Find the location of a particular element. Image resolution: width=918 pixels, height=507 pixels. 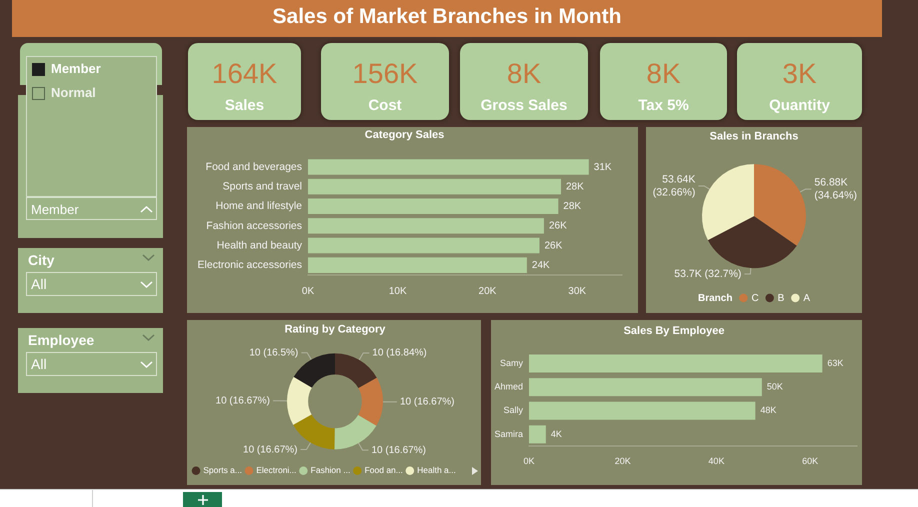

text: 164K is located at coordinates (245, 74).